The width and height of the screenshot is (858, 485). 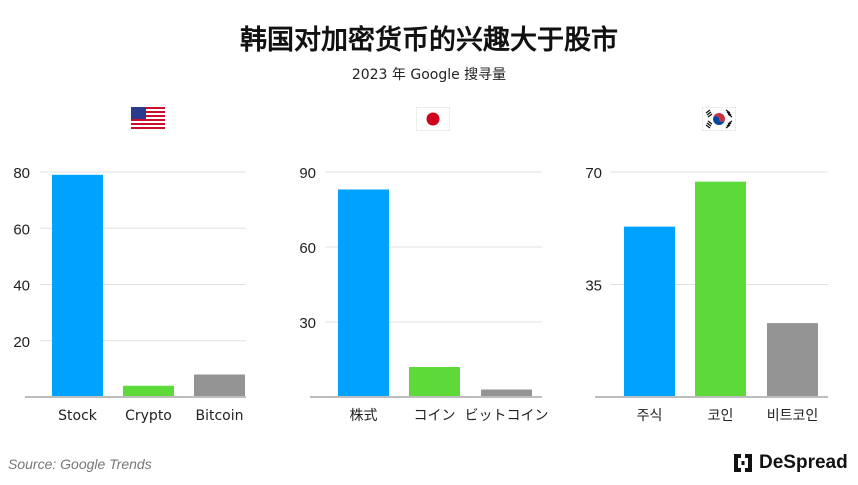 I want to click on x-tick-label: ビットコイン, so click(x=507, y=416).